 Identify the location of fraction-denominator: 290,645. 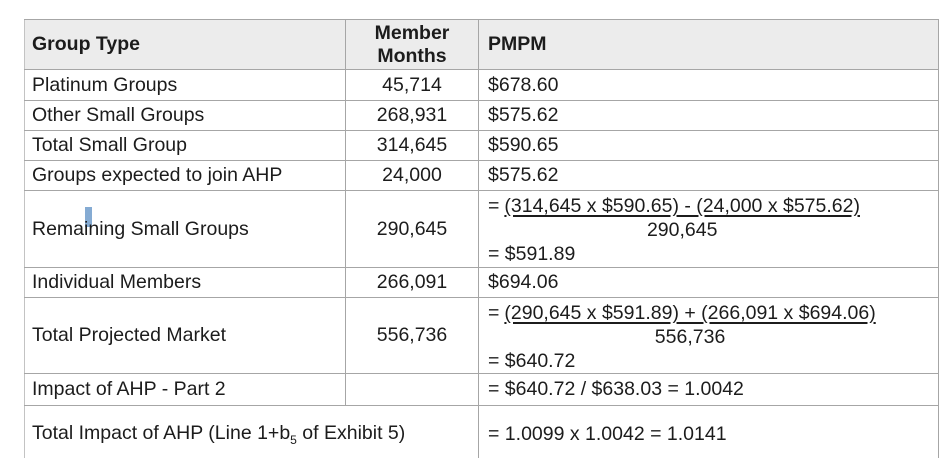
(682, 230).